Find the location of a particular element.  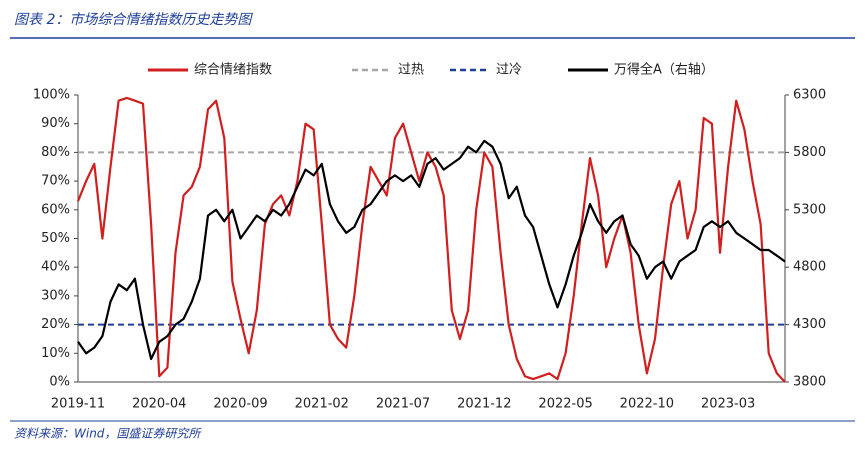

y-tick-label: 50% is located at coordinates (55, 238).